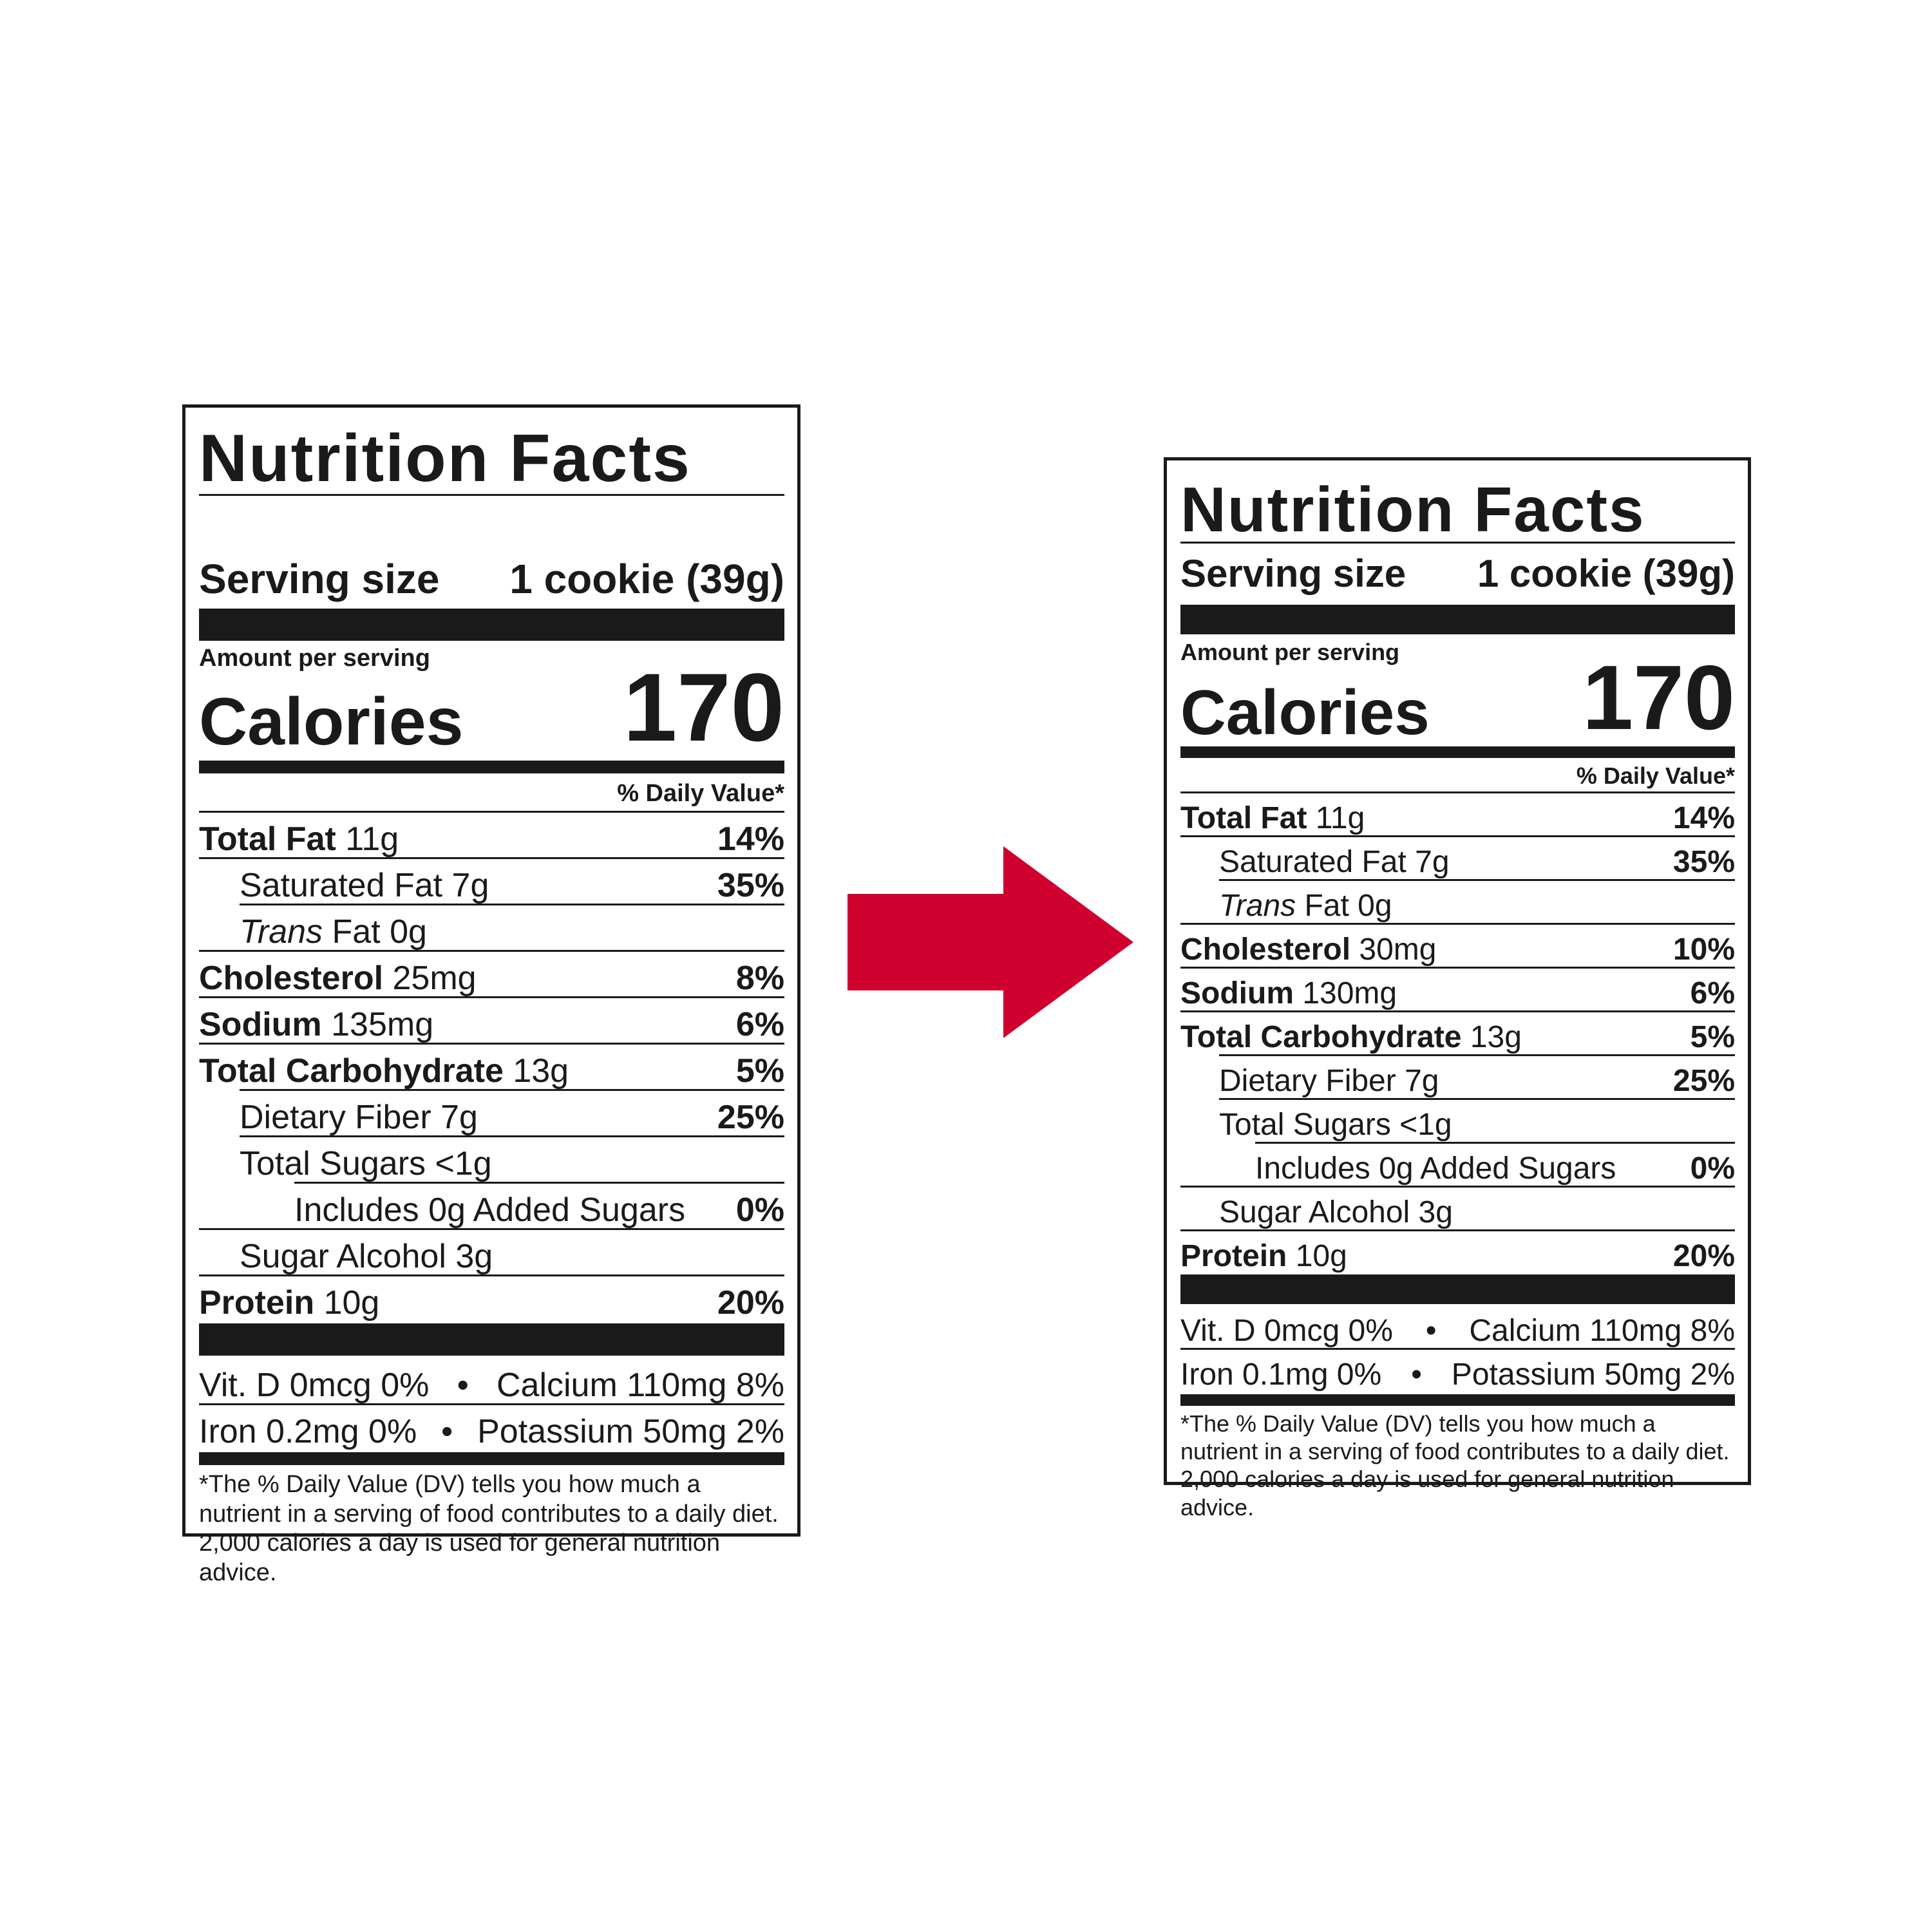  I want to click on nutrient-name: Dietary Fiber 7g, so click(359, 1117).